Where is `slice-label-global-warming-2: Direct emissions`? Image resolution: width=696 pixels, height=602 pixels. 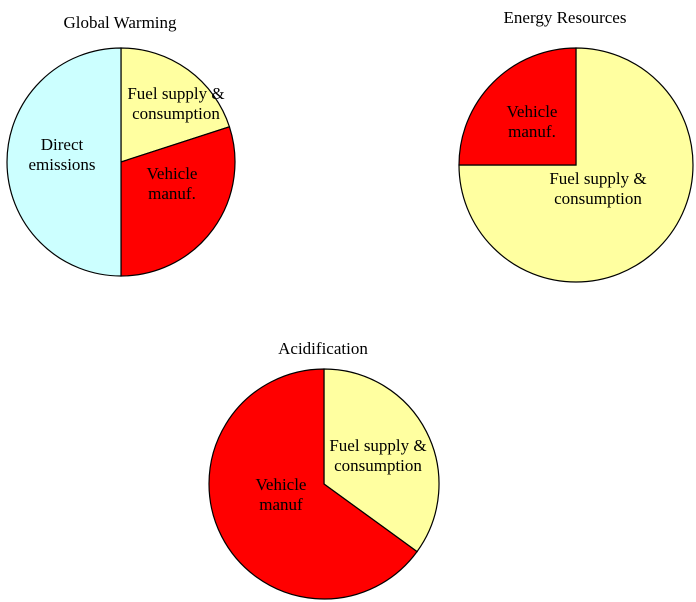 slice-label-global-warming-2: Direct emissions is located at coordinates (61, 154).